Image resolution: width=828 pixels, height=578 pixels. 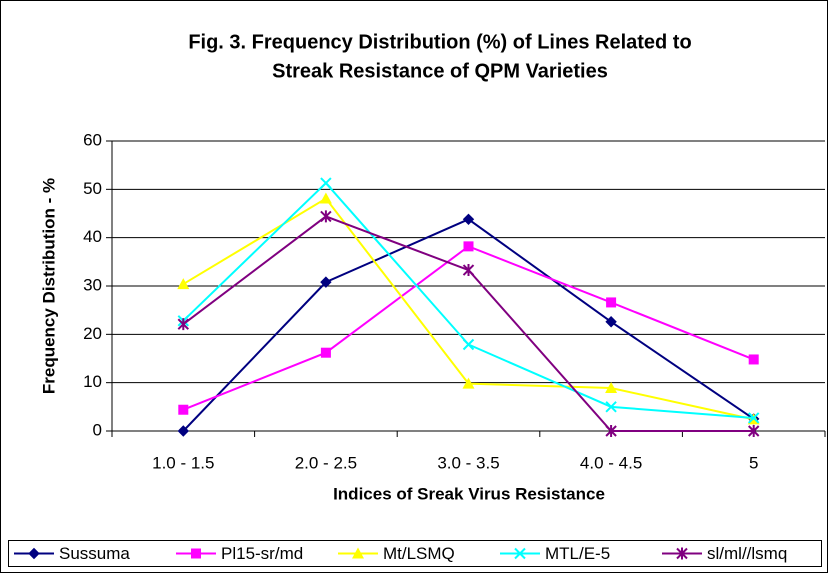 I want to click on y-tick-label: 0, so click(x=97, y=429).